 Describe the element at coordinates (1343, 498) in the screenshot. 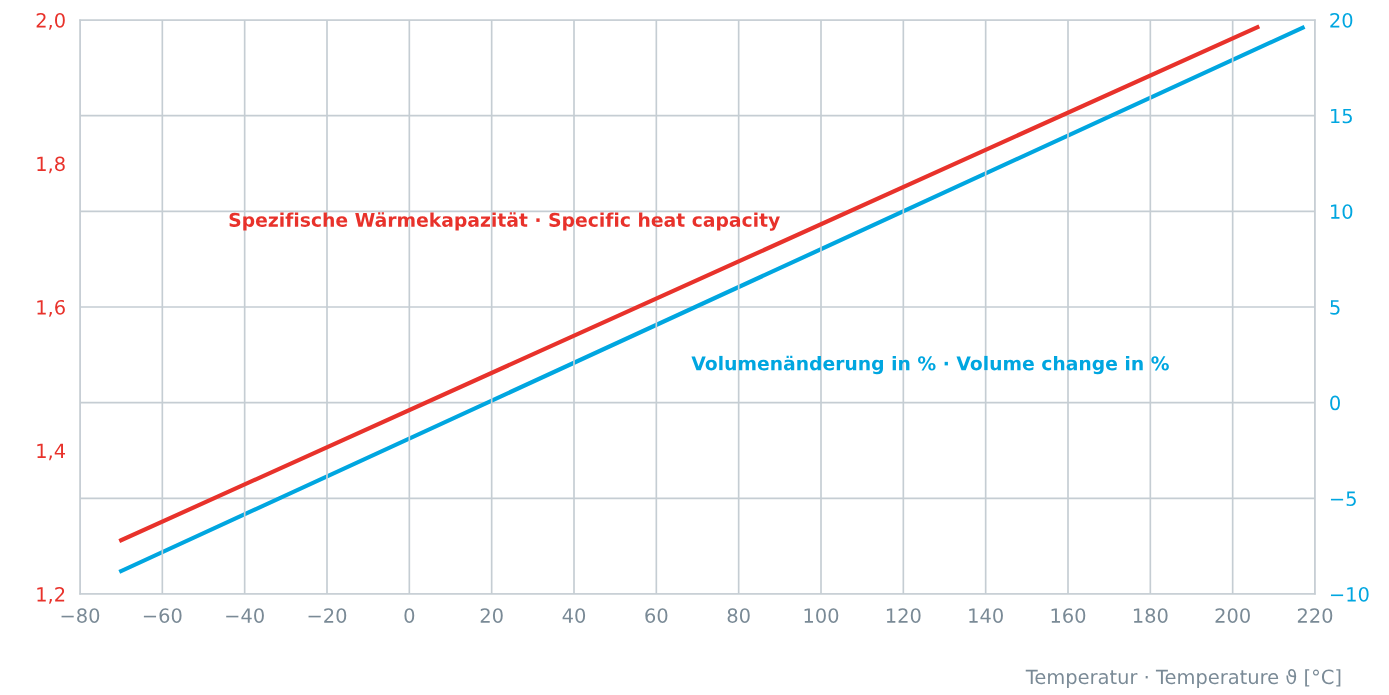

I see `y2-tick-label: −5` at that location.